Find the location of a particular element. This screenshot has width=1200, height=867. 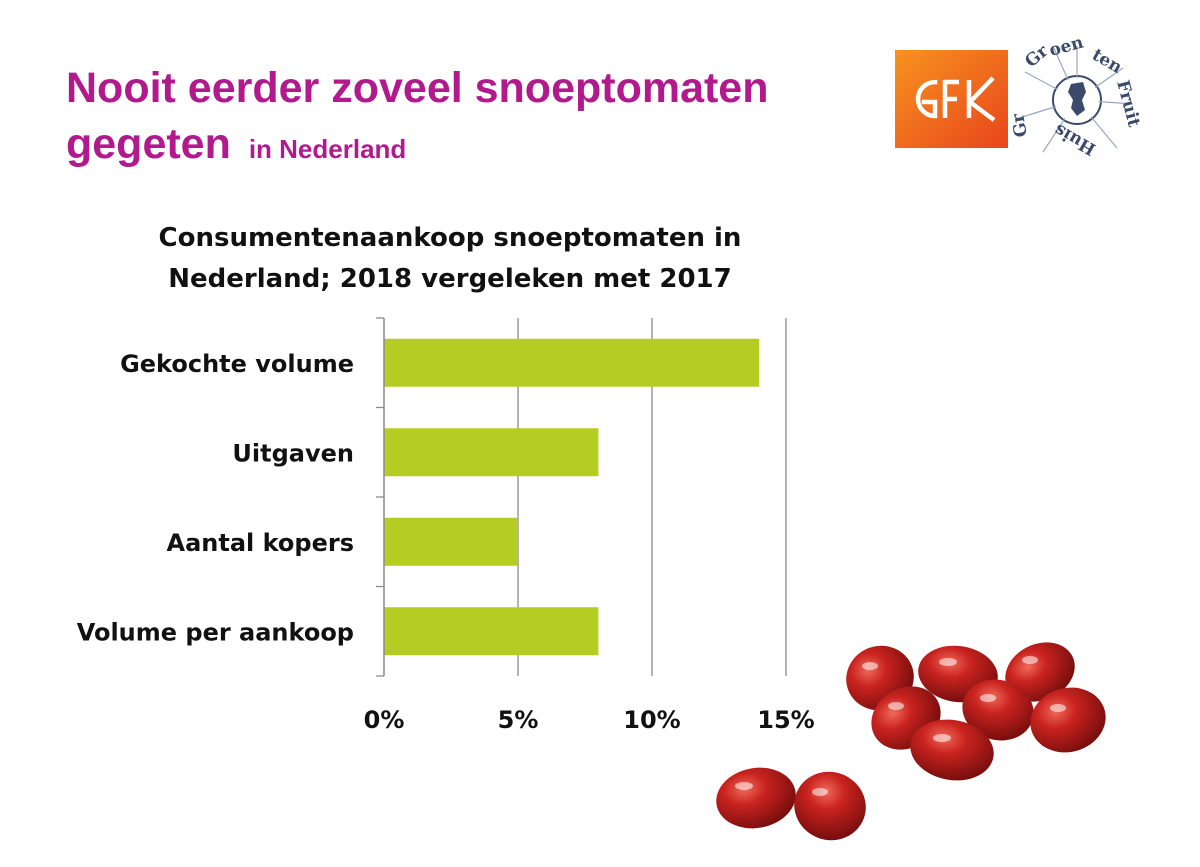

x-tick-label: 10% is located at coordinates (651, 720).